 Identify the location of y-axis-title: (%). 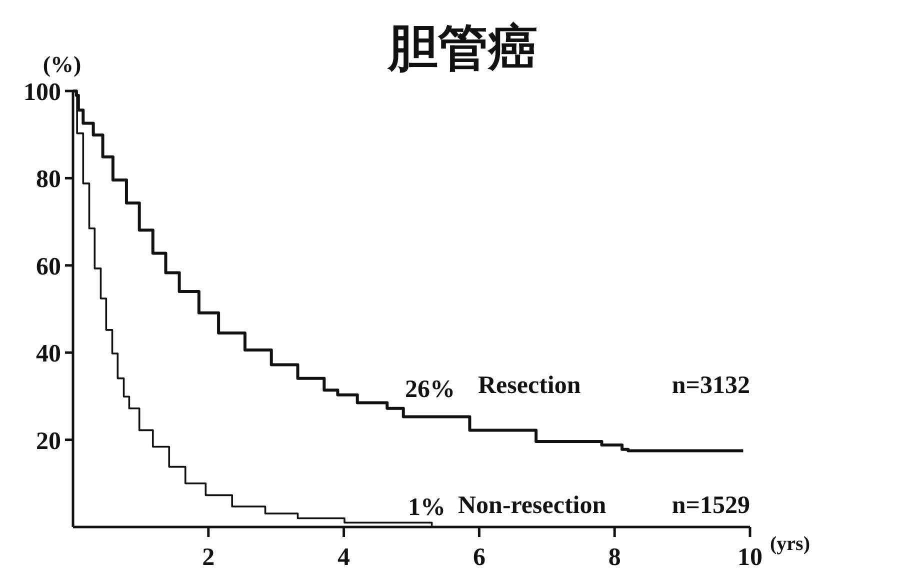
(62, 64).